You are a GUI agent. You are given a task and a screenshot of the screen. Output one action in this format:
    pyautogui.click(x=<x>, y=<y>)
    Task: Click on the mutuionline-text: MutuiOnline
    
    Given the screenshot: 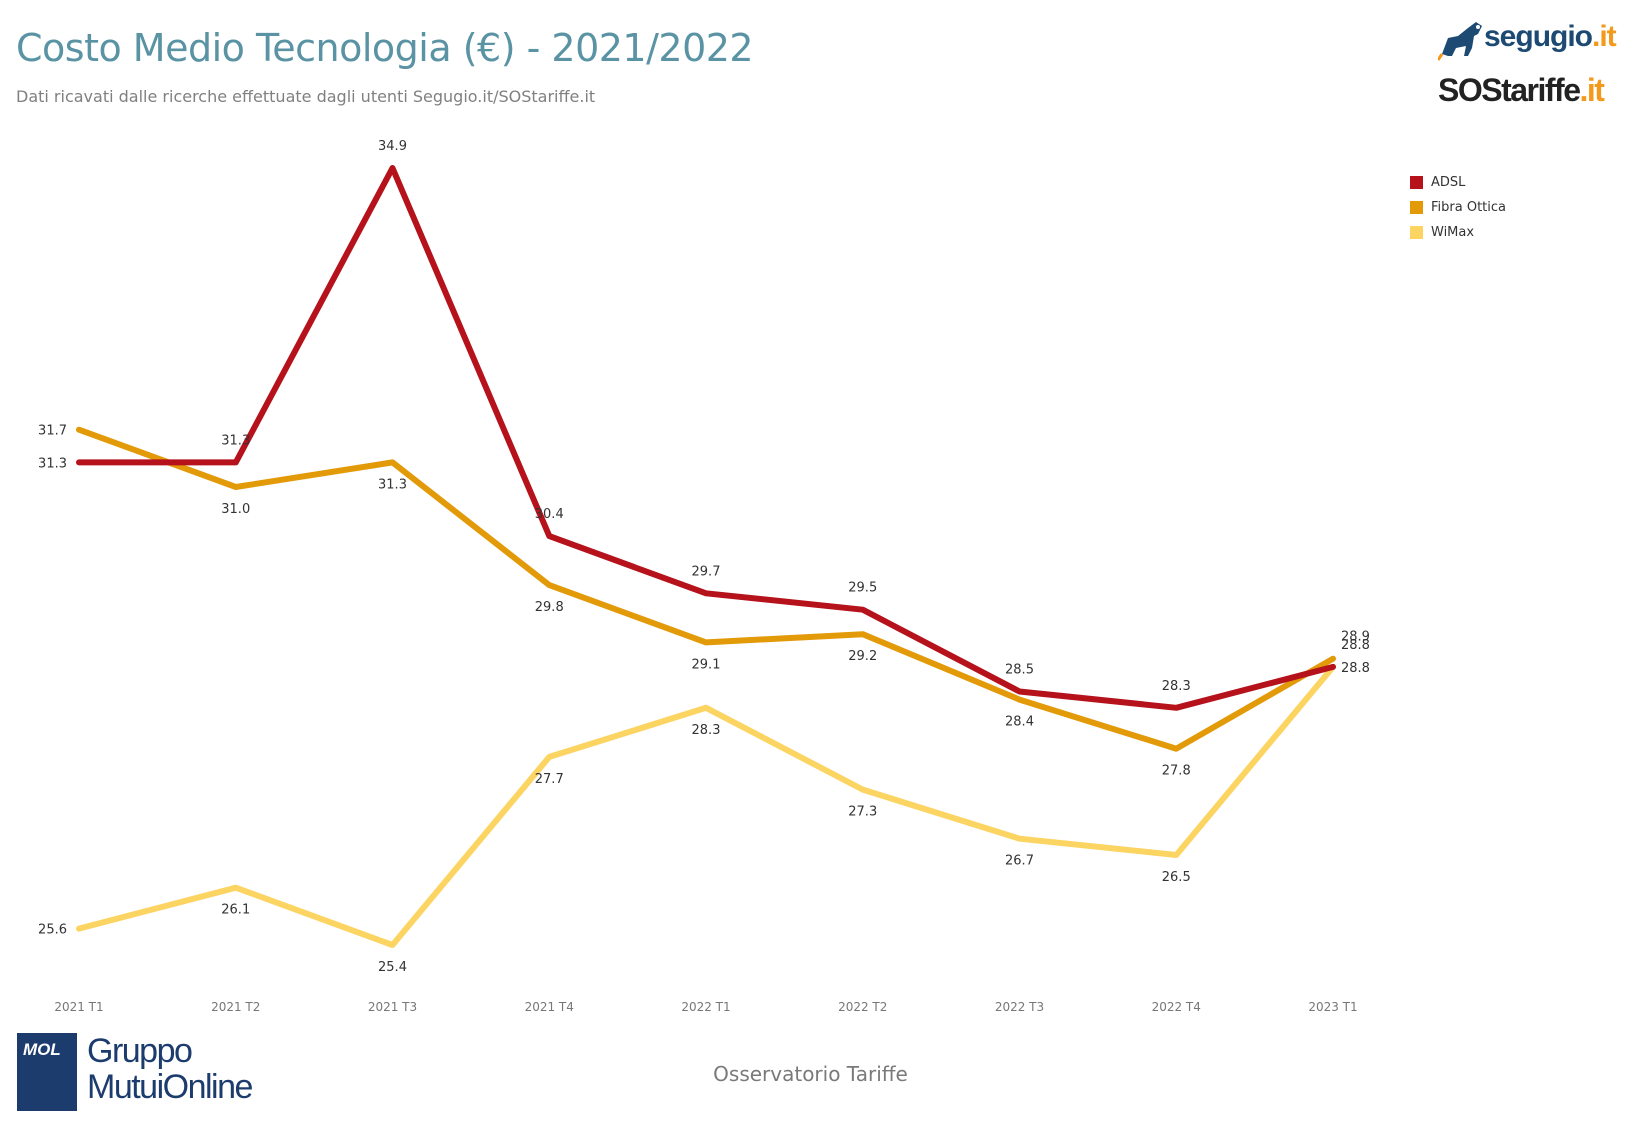 What is the action you would take?
    pyautogui.click(x=170, y=1087)
    